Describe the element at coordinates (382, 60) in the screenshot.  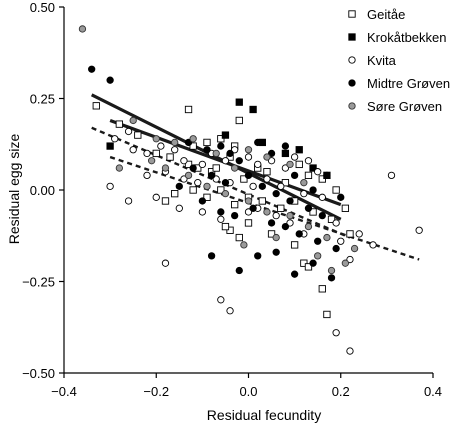
I see `legend-label: Kvita` at that location.